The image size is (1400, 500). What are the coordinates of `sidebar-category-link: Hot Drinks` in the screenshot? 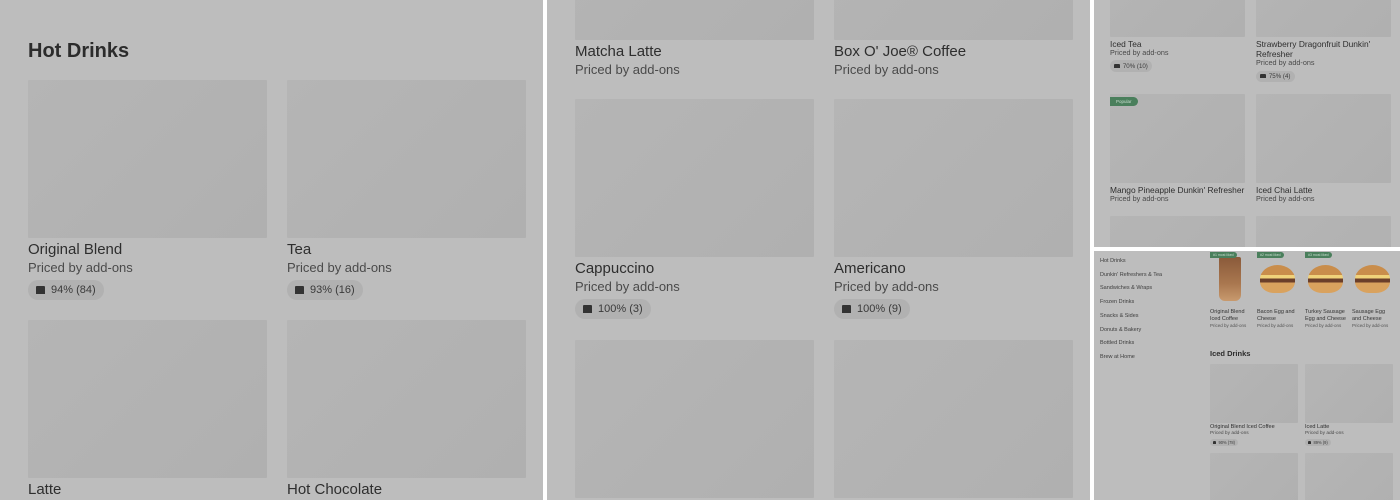 It's located at (1113, 261).